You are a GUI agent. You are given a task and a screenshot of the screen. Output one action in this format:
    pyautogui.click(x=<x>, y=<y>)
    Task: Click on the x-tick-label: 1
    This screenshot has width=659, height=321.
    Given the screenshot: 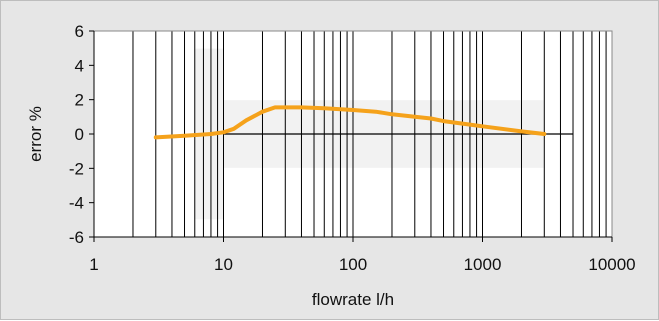 What is the action you would take?
    pyautogui.click(x=93, y=264)
    